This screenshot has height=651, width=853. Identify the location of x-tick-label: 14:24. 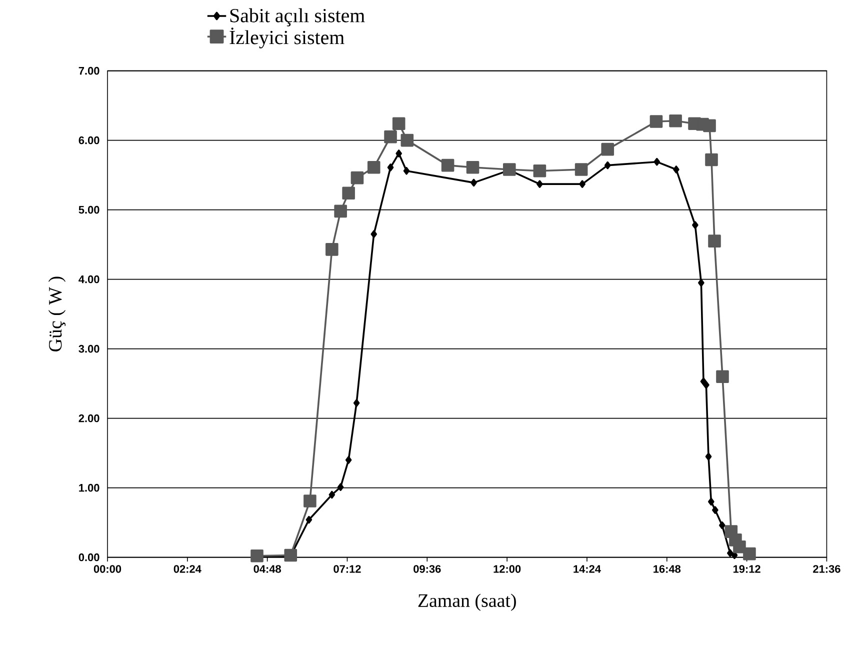
(587, 569).